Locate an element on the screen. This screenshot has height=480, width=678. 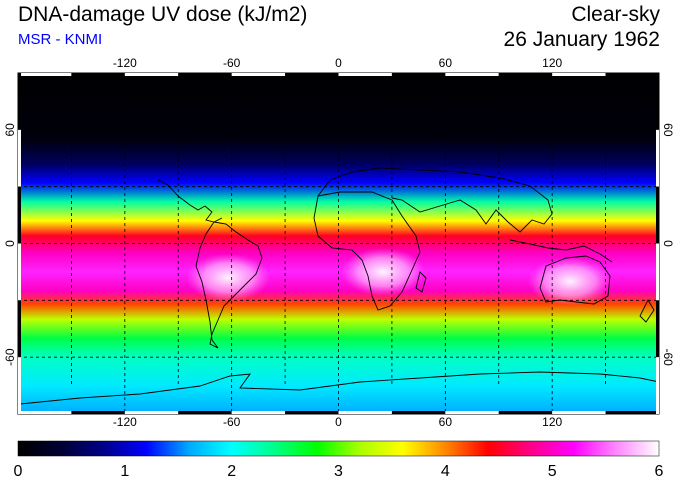
coastline-madagascar is located at coordinates (421, 282).